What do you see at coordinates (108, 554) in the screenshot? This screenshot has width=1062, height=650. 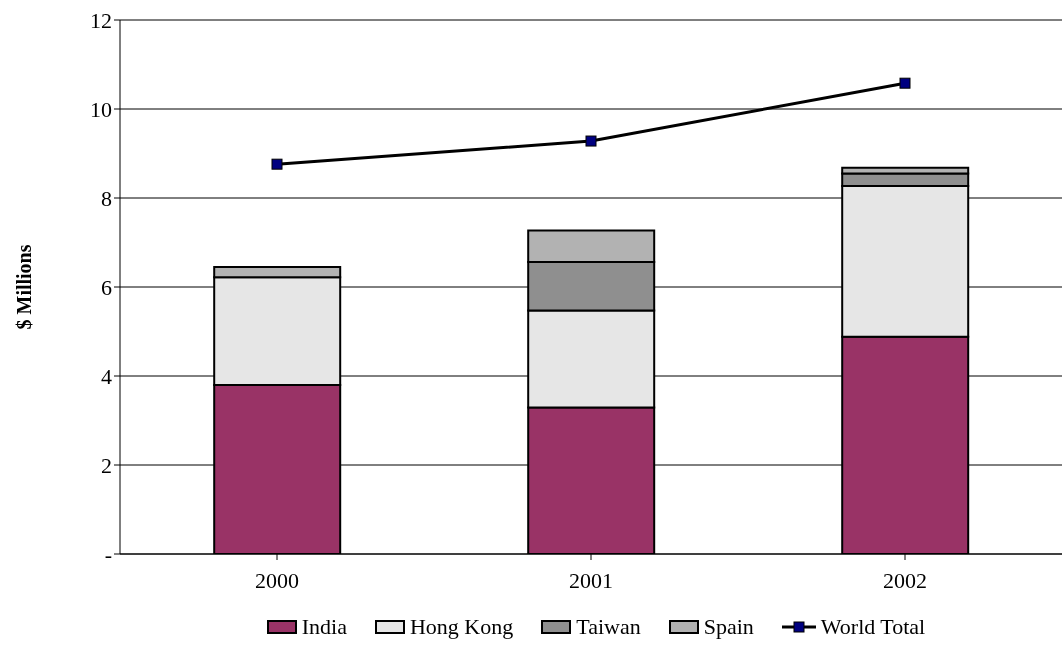 I see `y-tick-label: -` at bounding box center [108, 554].